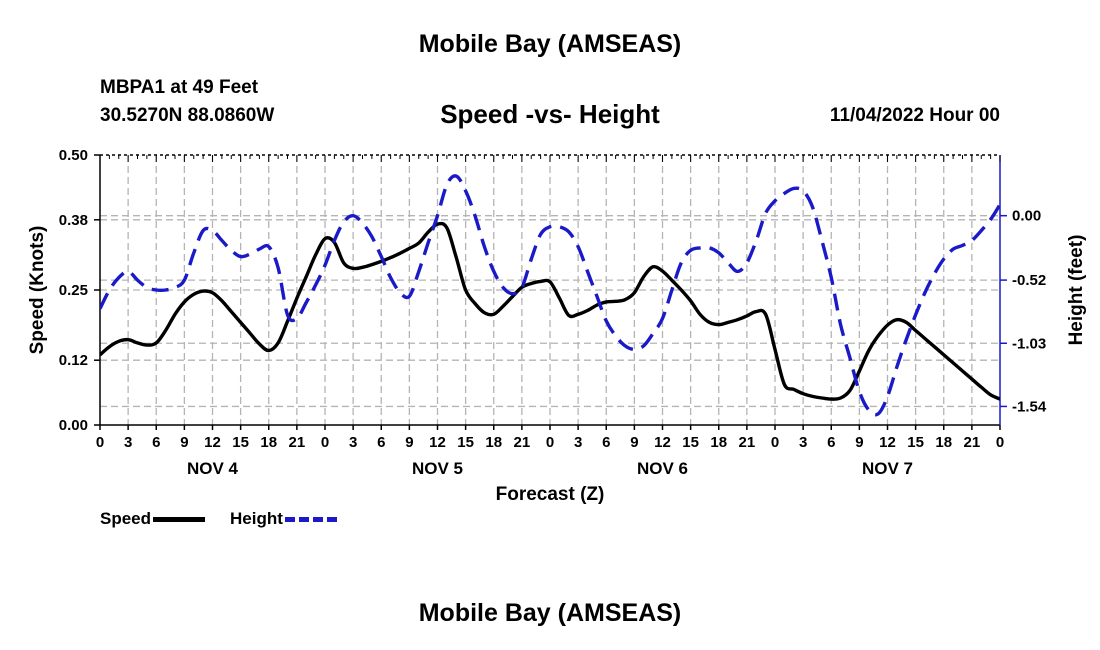 Image resolution: width=1100 pixels, height=650 pixels. What do you see at coordinates (310, 519) in the screenshot?
I see `legend-height-swatch` at bounding box center [310, 519].